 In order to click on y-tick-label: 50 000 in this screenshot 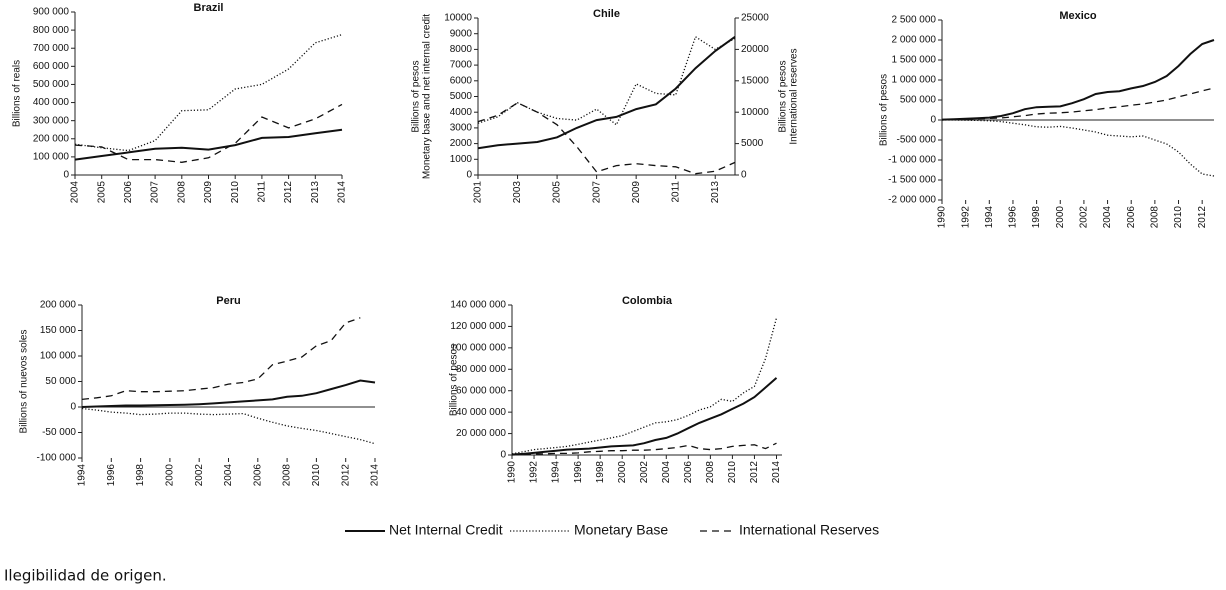, I will do `click(60, 381)`.